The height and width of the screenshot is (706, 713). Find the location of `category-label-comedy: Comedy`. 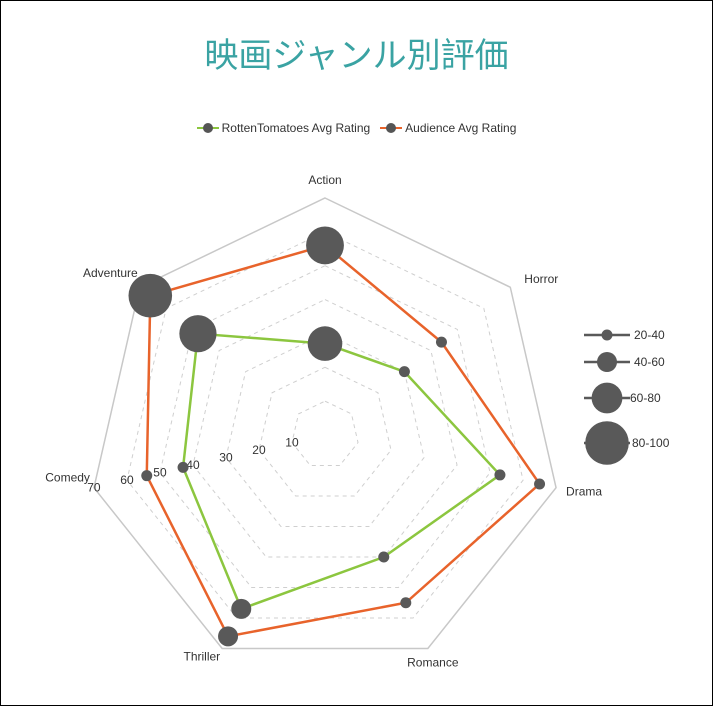

category-label-comedy: Comedy is located at coordinates (67, 478).